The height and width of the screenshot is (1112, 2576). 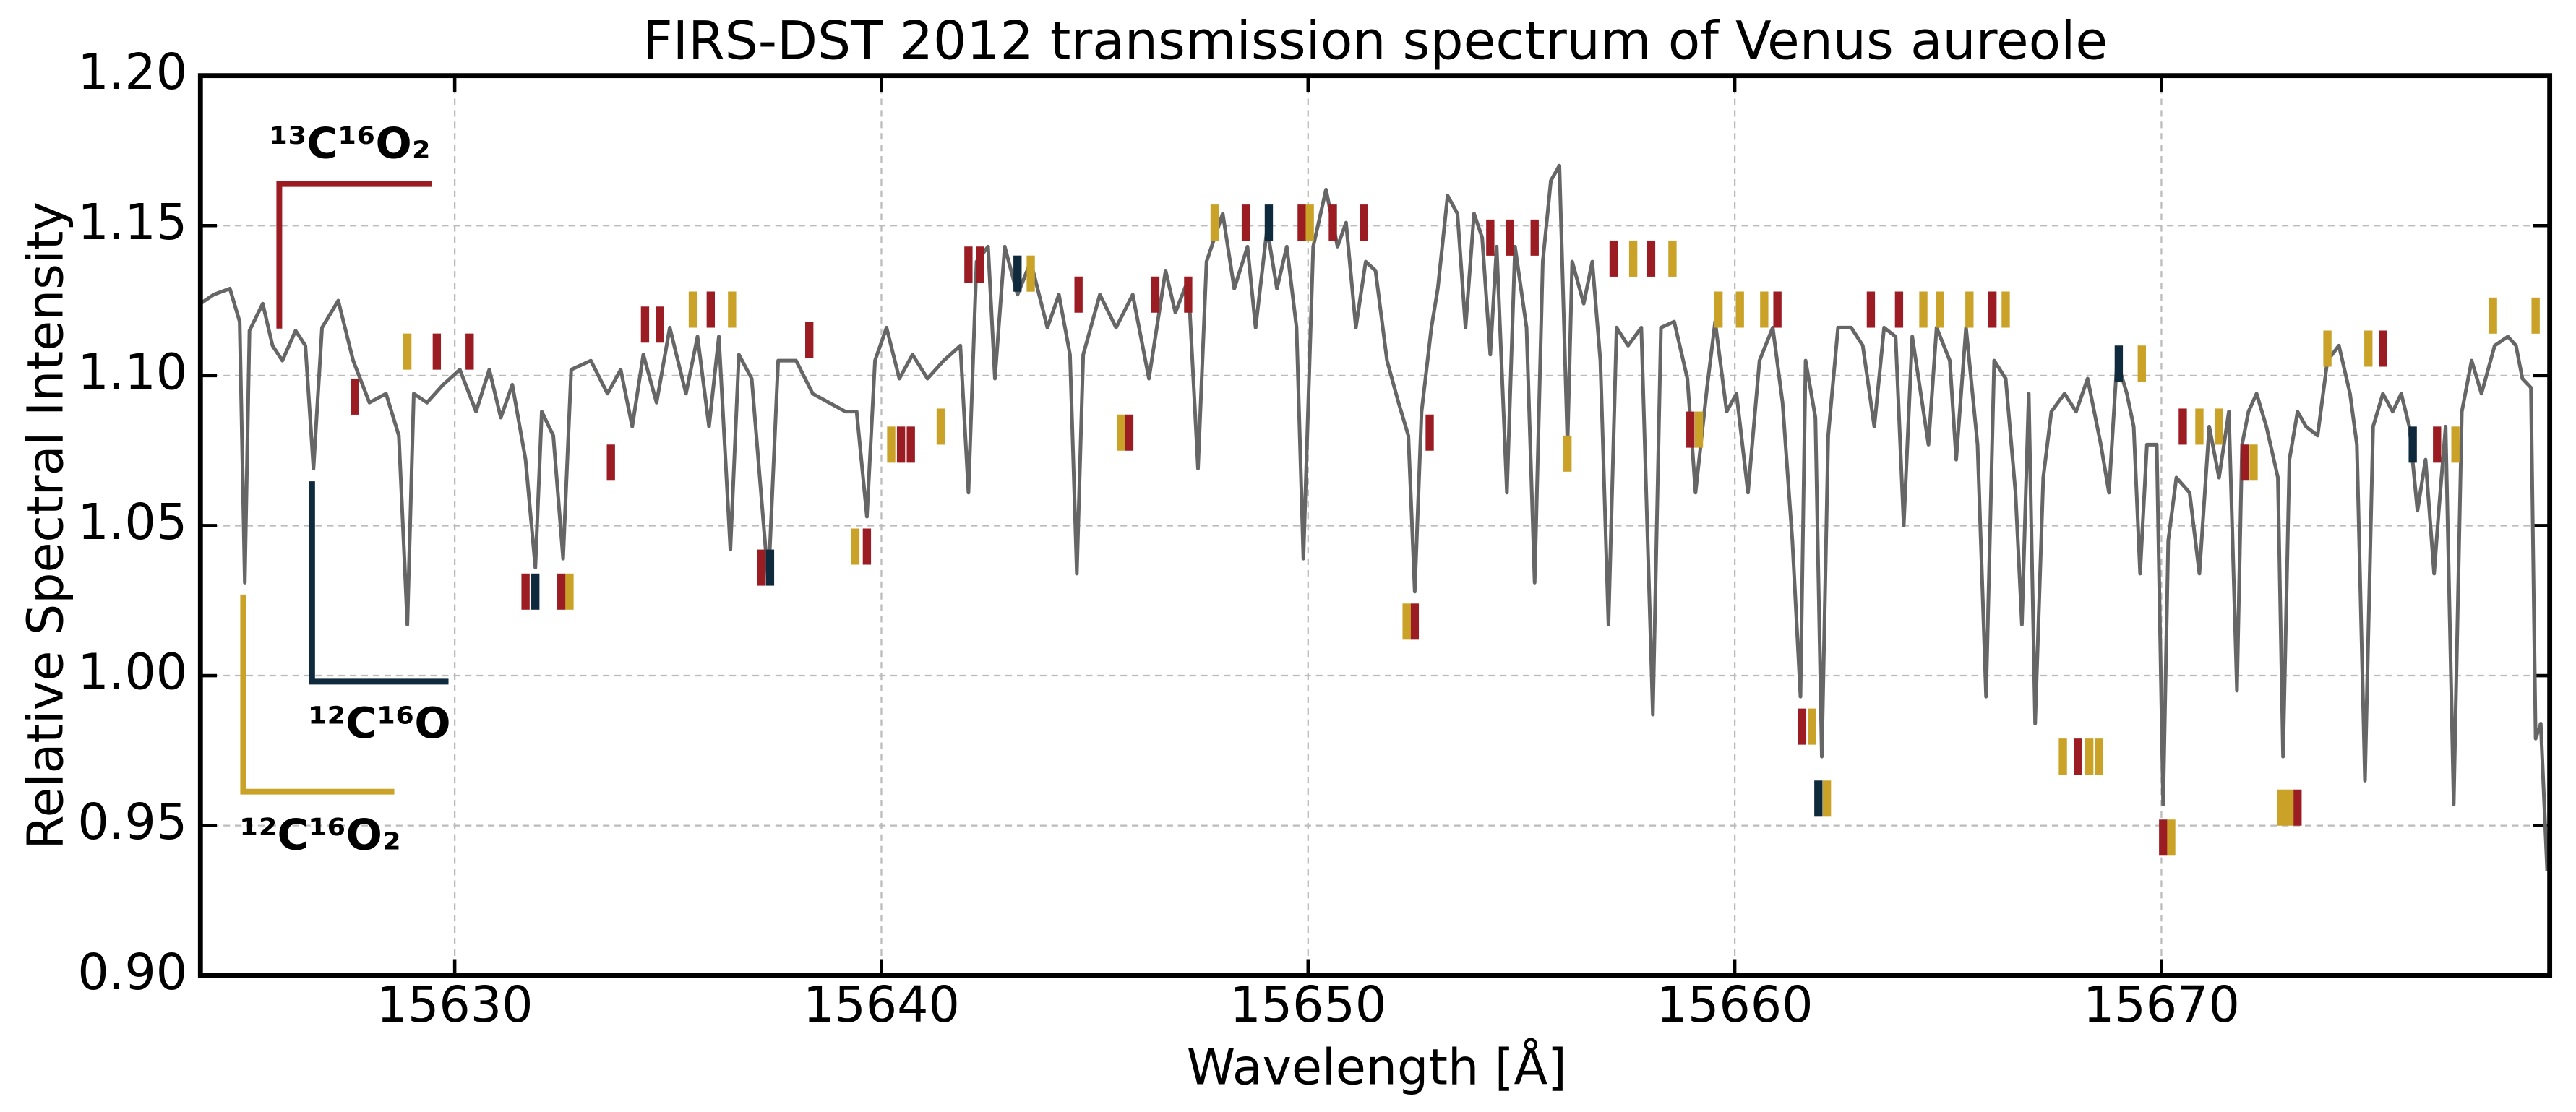 I want to click on y-tick-label: 1.15, so click(x=132, y=222).